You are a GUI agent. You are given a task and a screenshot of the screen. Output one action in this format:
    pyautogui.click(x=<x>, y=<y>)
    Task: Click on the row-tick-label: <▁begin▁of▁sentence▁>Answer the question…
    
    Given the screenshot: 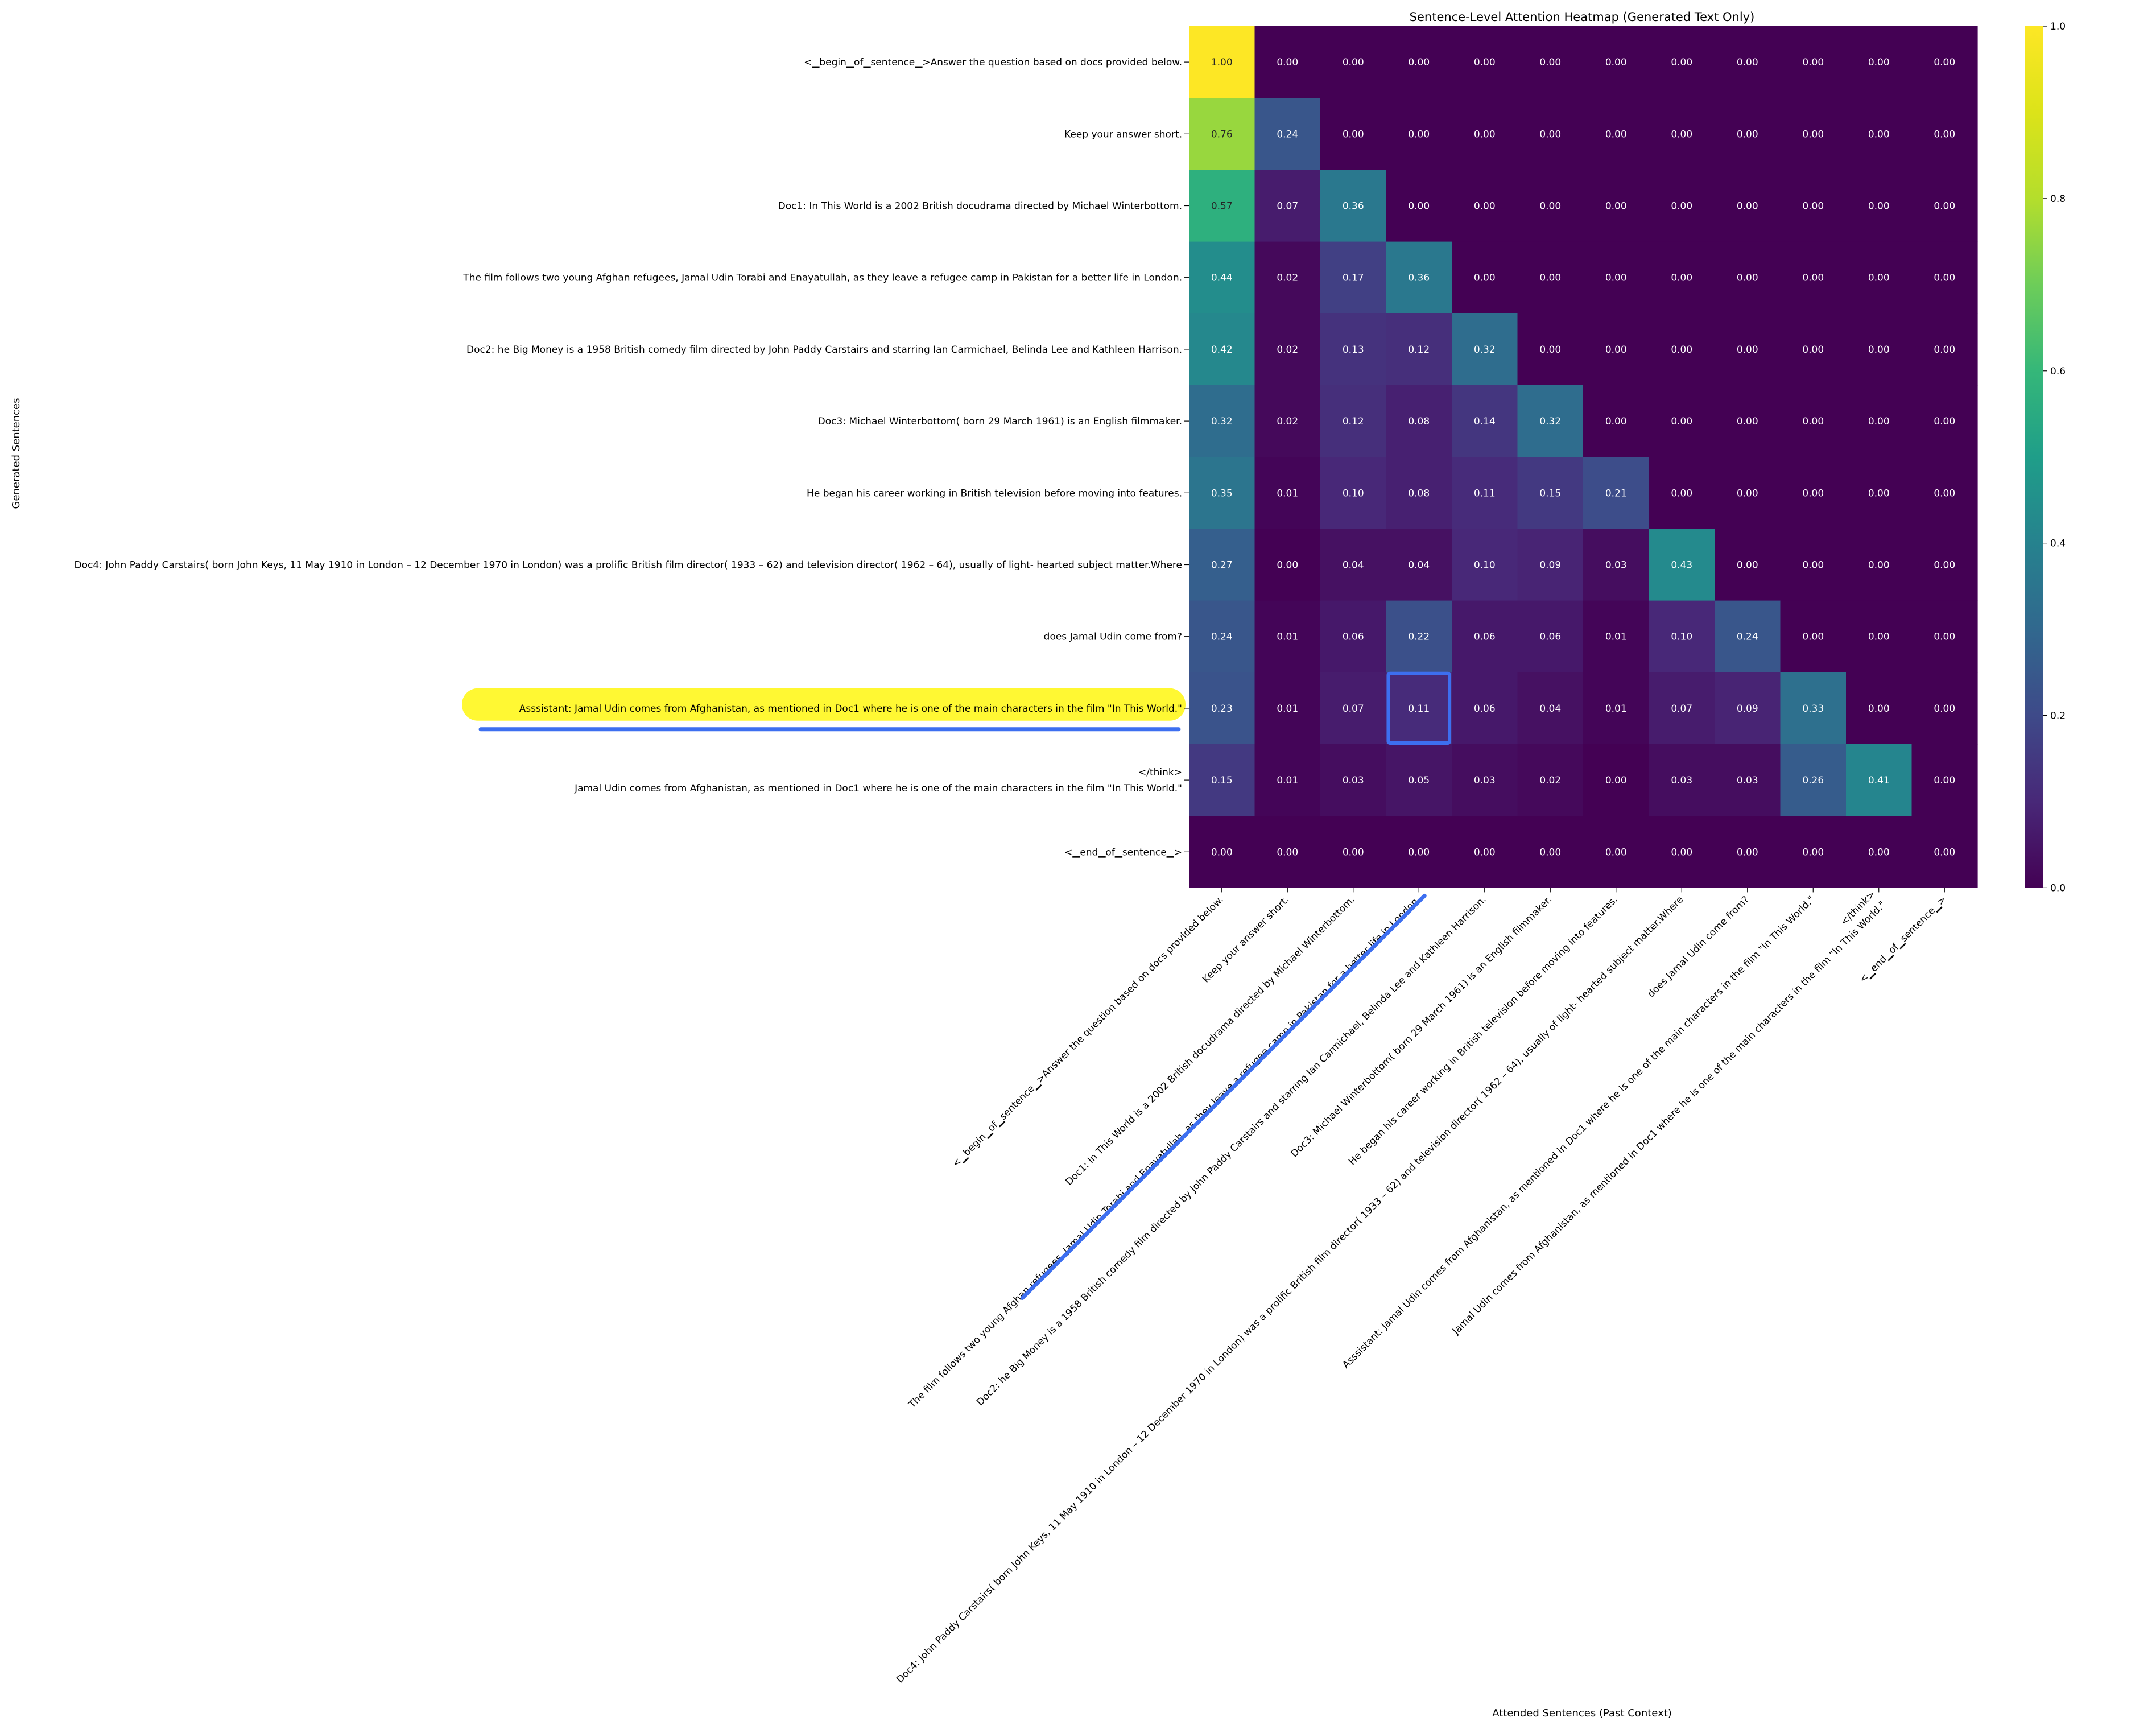 What is the action you would take?
    pyautogui.click(x=993, y=63)
    